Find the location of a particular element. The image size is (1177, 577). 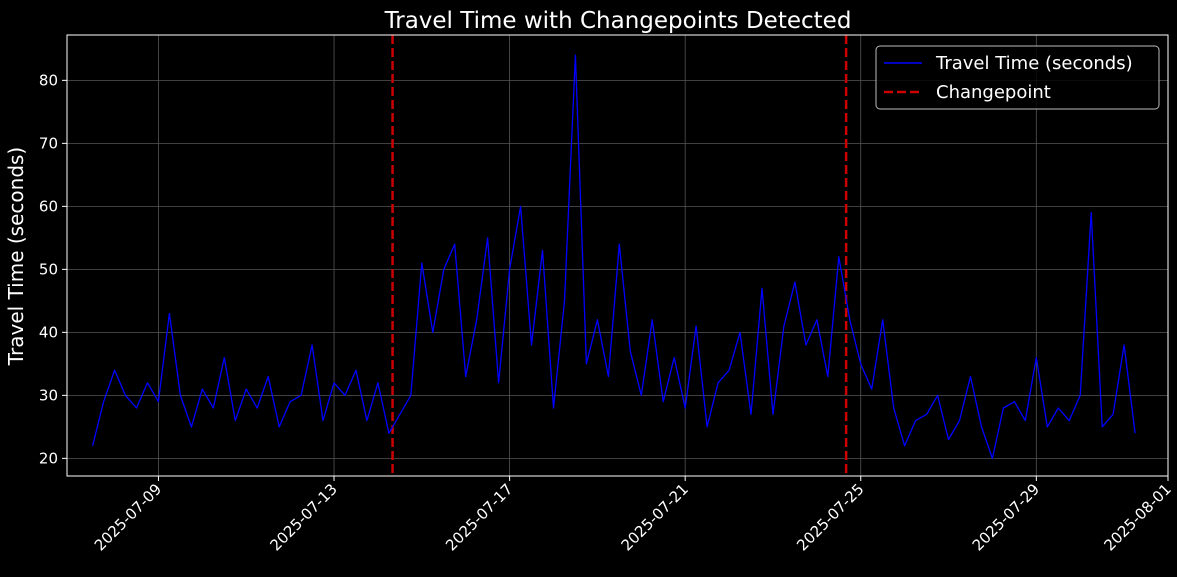

y-tick-label: 20 is located at coordinates (48, 458).